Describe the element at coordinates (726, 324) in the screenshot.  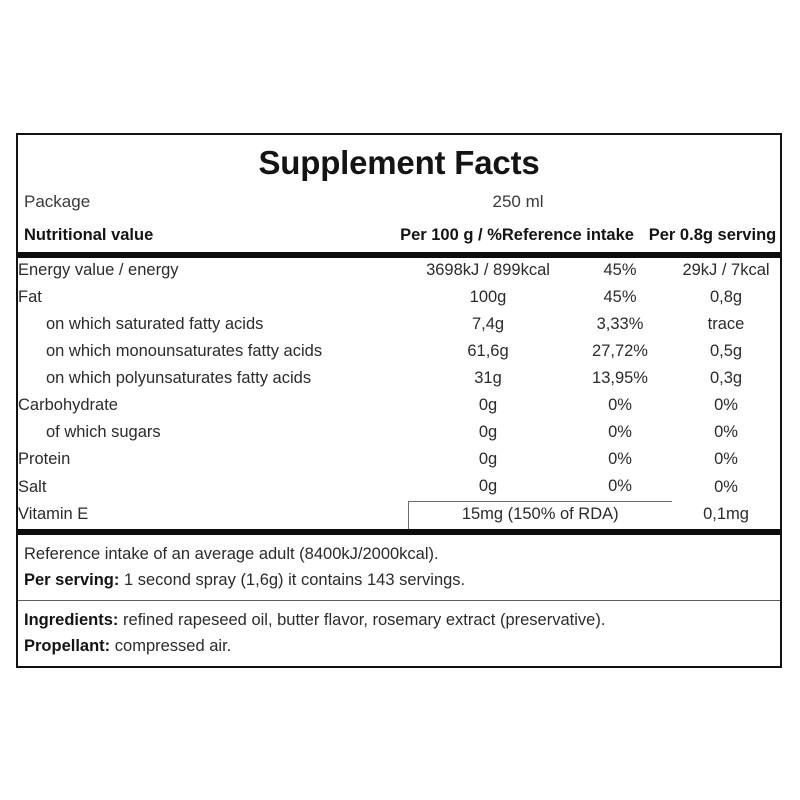
I see `row-per-serving: trace` at that location.